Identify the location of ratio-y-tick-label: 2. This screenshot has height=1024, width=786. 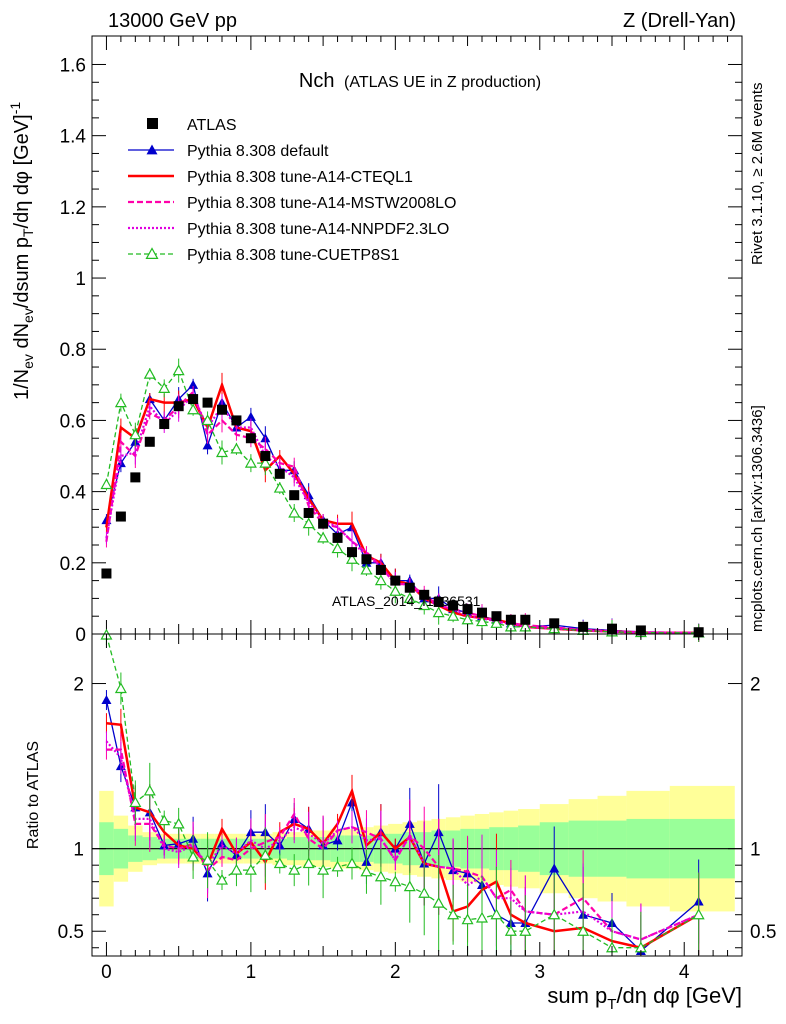
(78, 685).